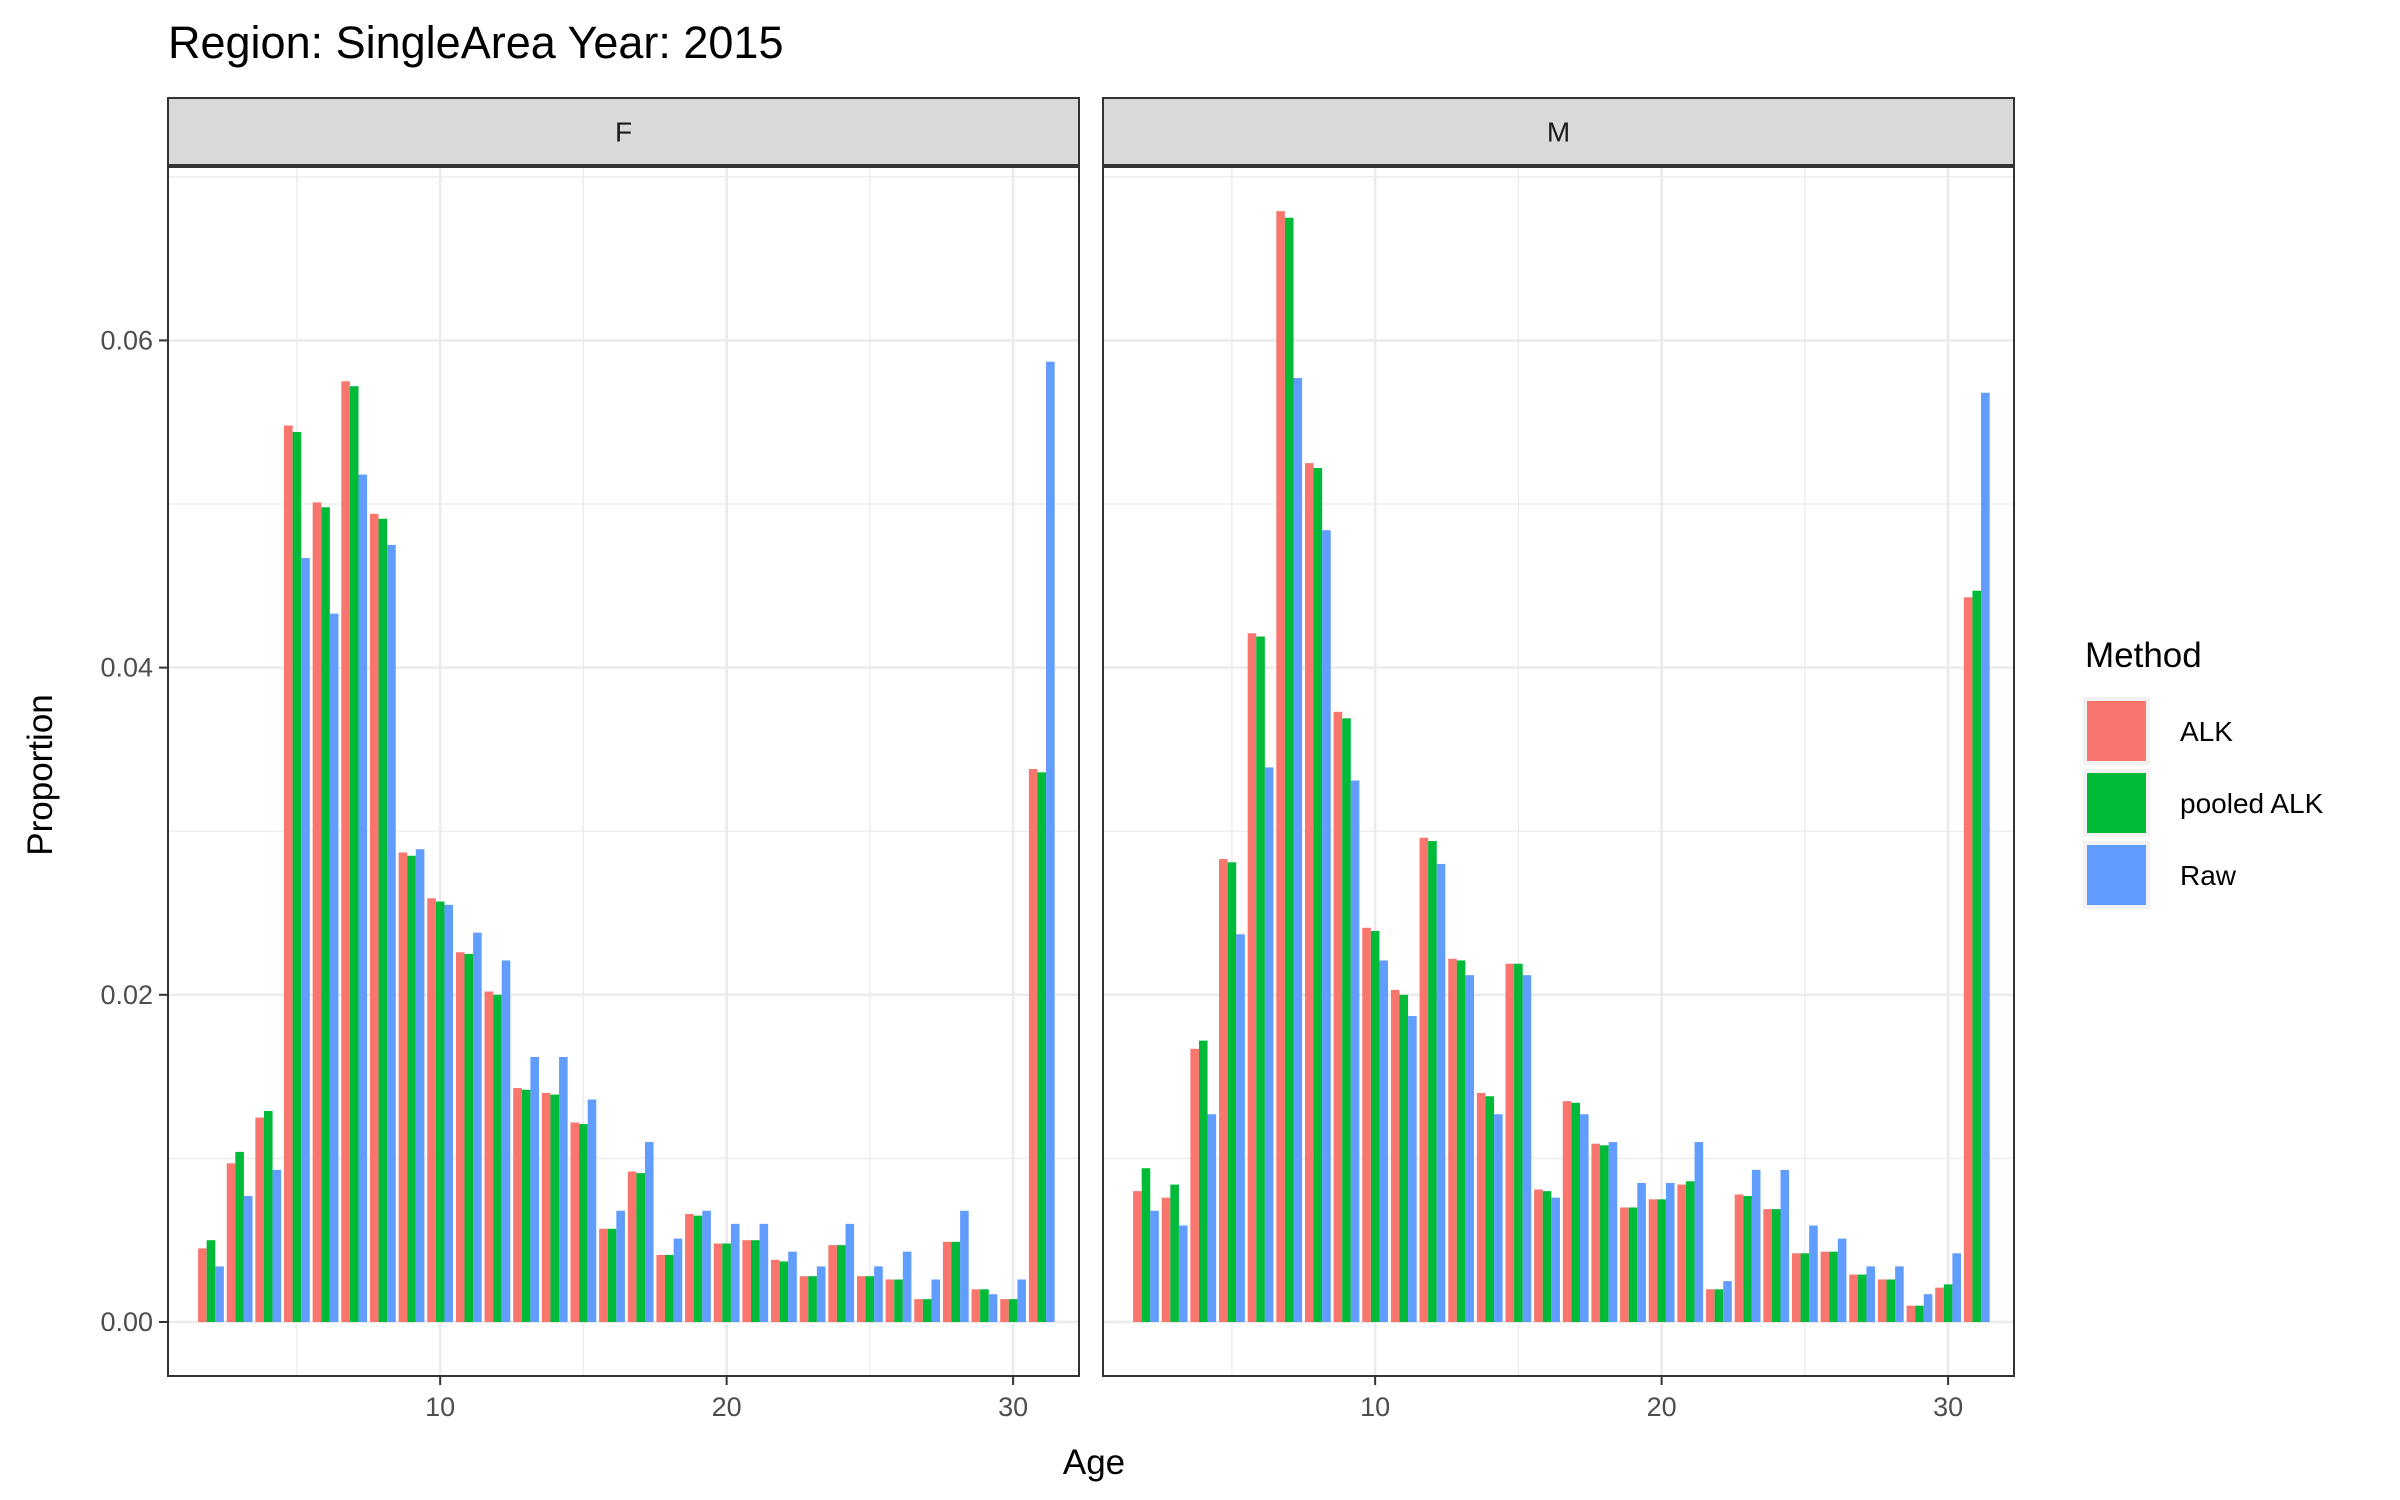 The height and width of the screenshot is (1500, 2400). What do you see at coordinates (1375, 1407) in the screenshot?
I see `x-tick-label: 10` at bounding box center [1375, 1407].